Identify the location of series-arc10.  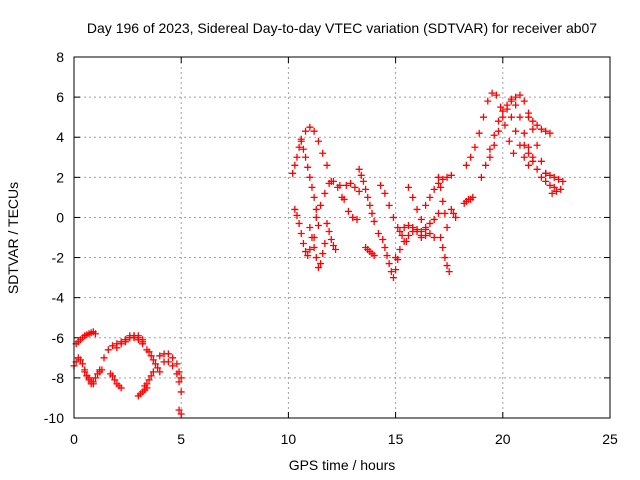
(149, 379).